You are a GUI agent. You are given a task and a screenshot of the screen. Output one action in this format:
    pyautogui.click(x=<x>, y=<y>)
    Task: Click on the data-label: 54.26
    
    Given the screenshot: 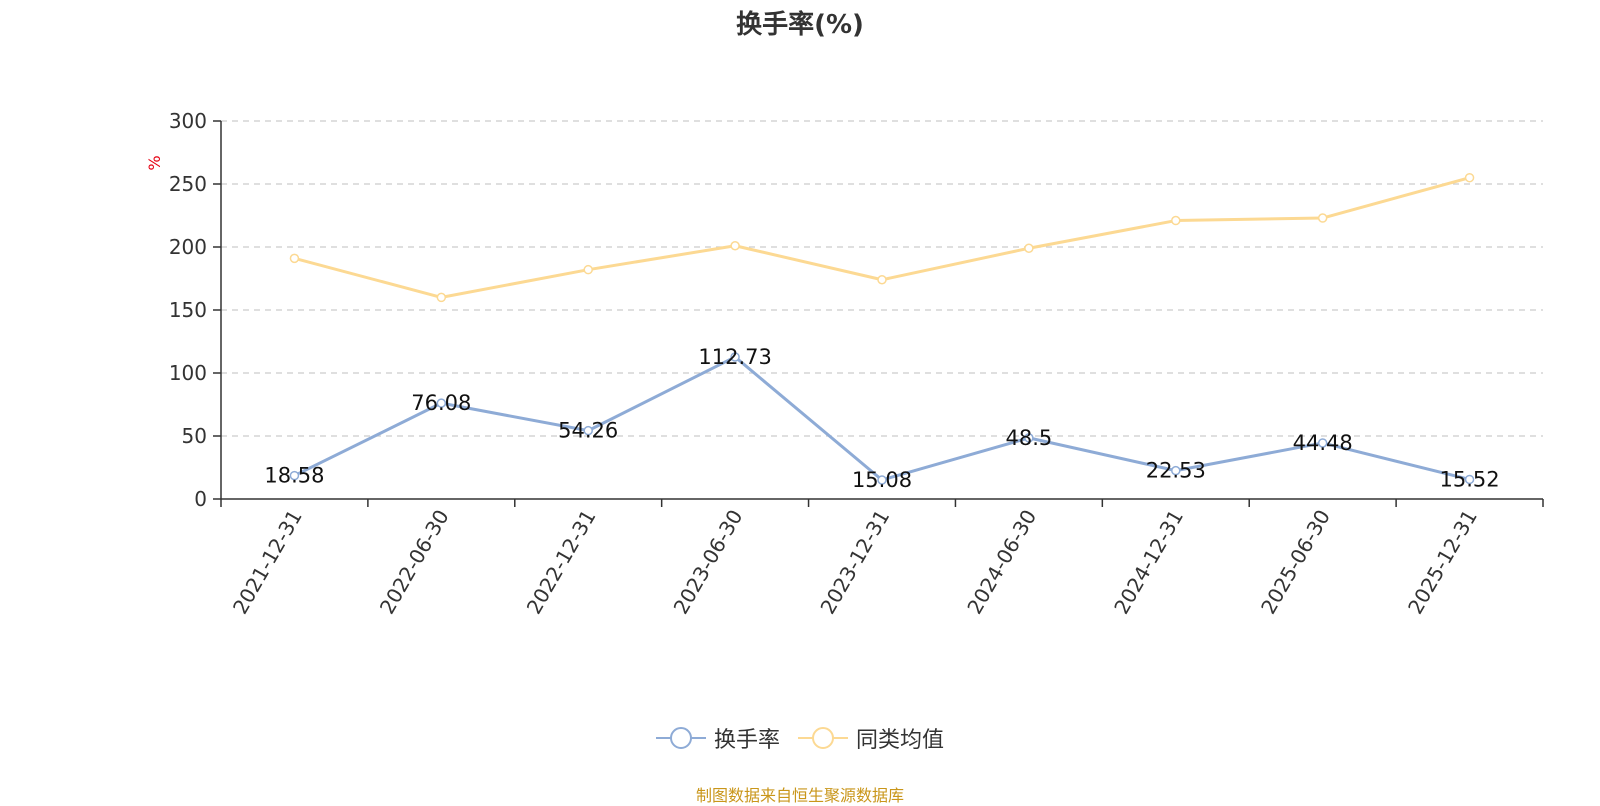 What is the action you would take?
    pyautogui.click(x=588, y=431)
    